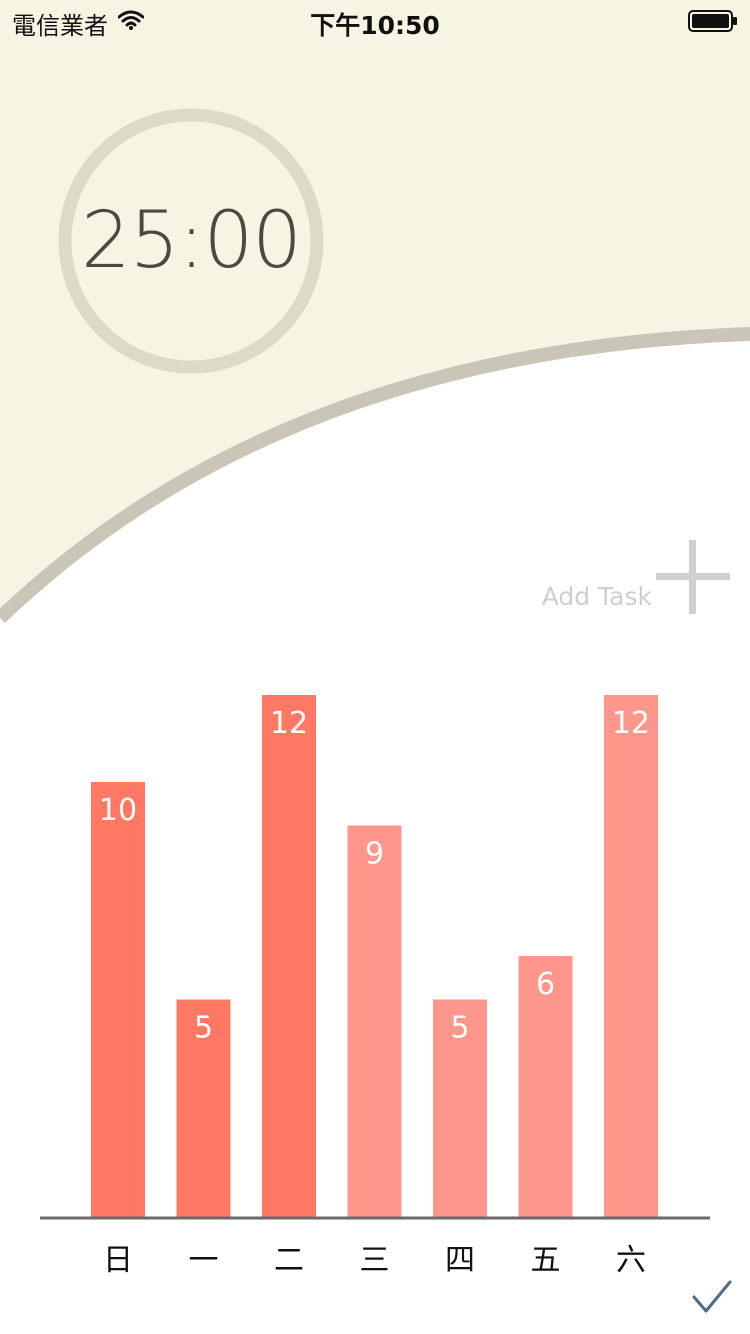 The width and height of the screenshot is (750, 1334). What do you see at coordinates (118, 1260) in the screenshot?
I see `category-label-0: 日` at bounding box center [118, 1260].